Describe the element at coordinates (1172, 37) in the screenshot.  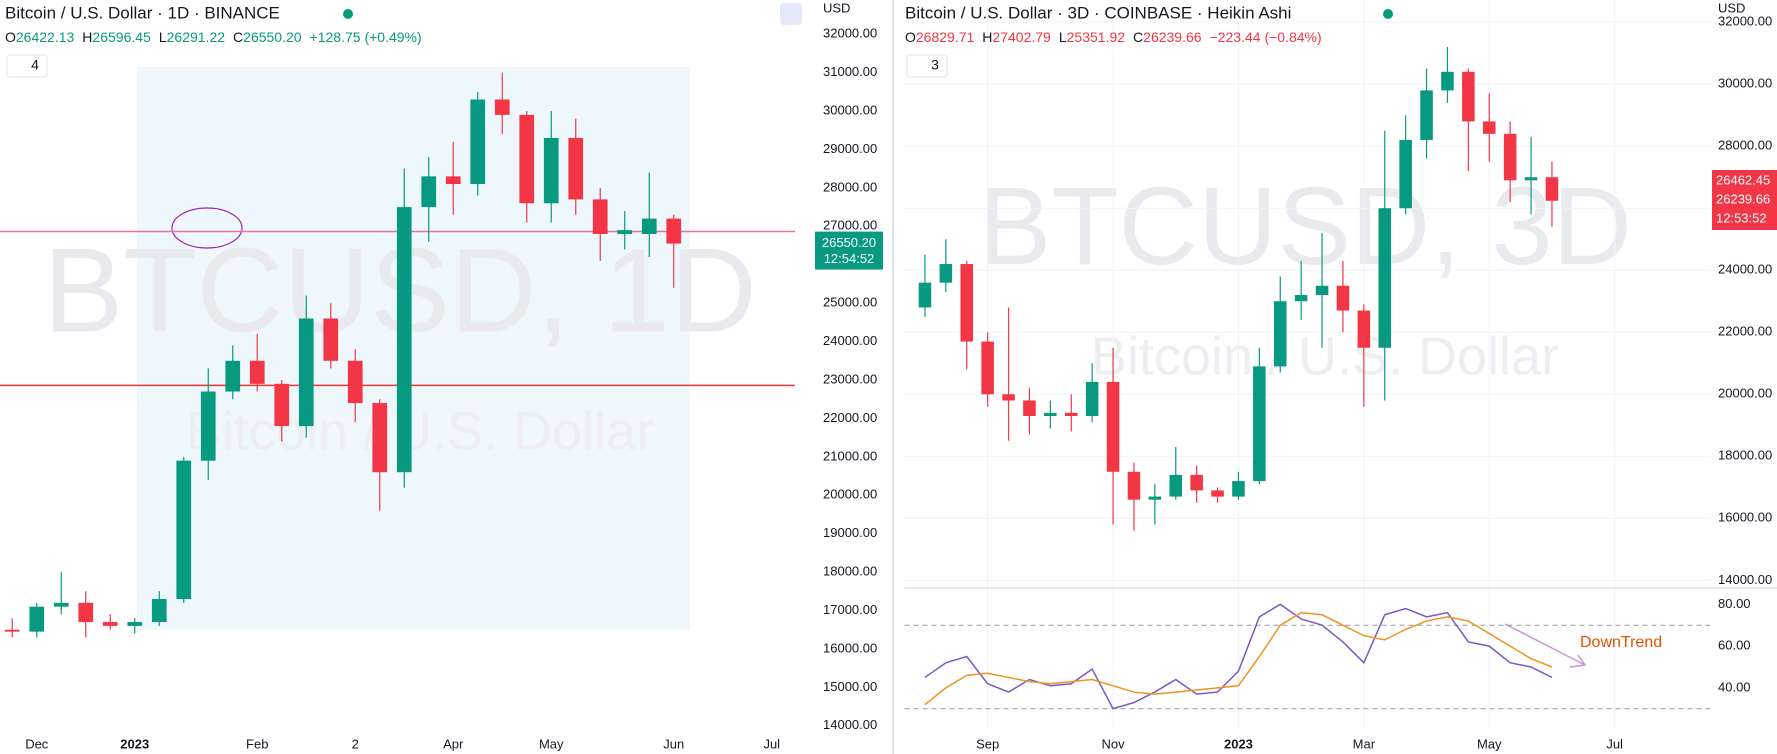
I see `ohlc-value: 26239.66` at that location.